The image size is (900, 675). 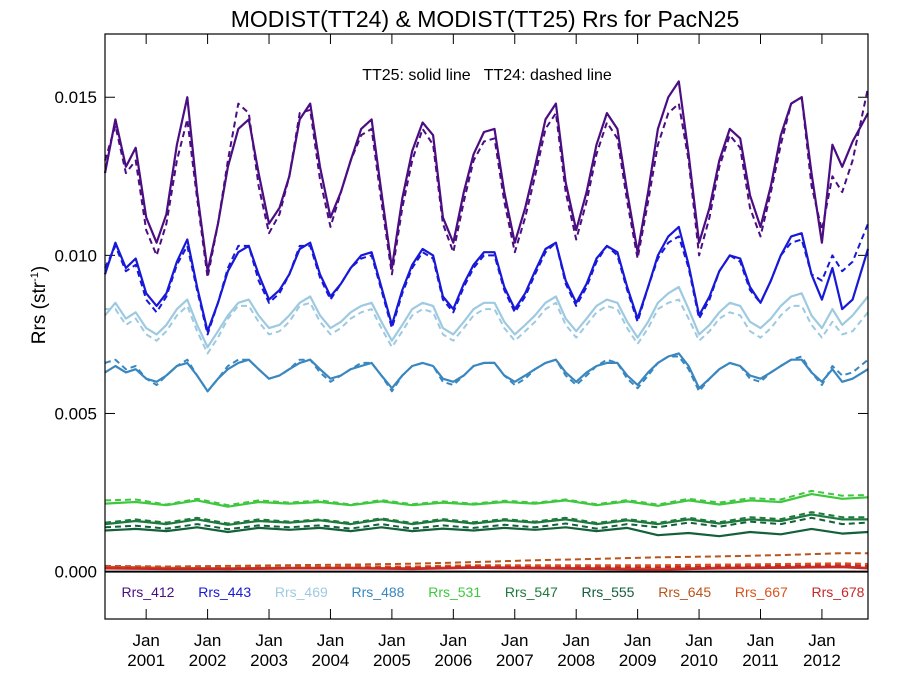 I want to click on y-axis-label-sup: -1, so click(x=35, y=277).